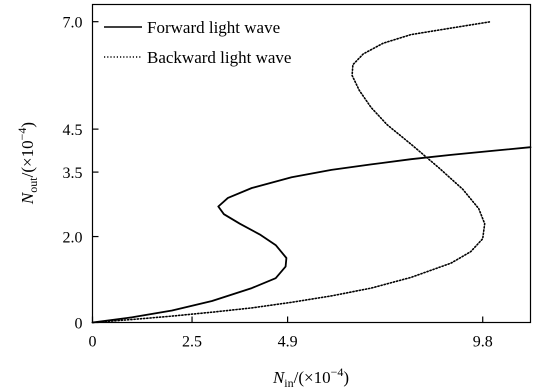  What do you see at coordinates (33, 185) in the screenshot?
I see `y-axis-subscript: out` at bounding box center [33, 185].